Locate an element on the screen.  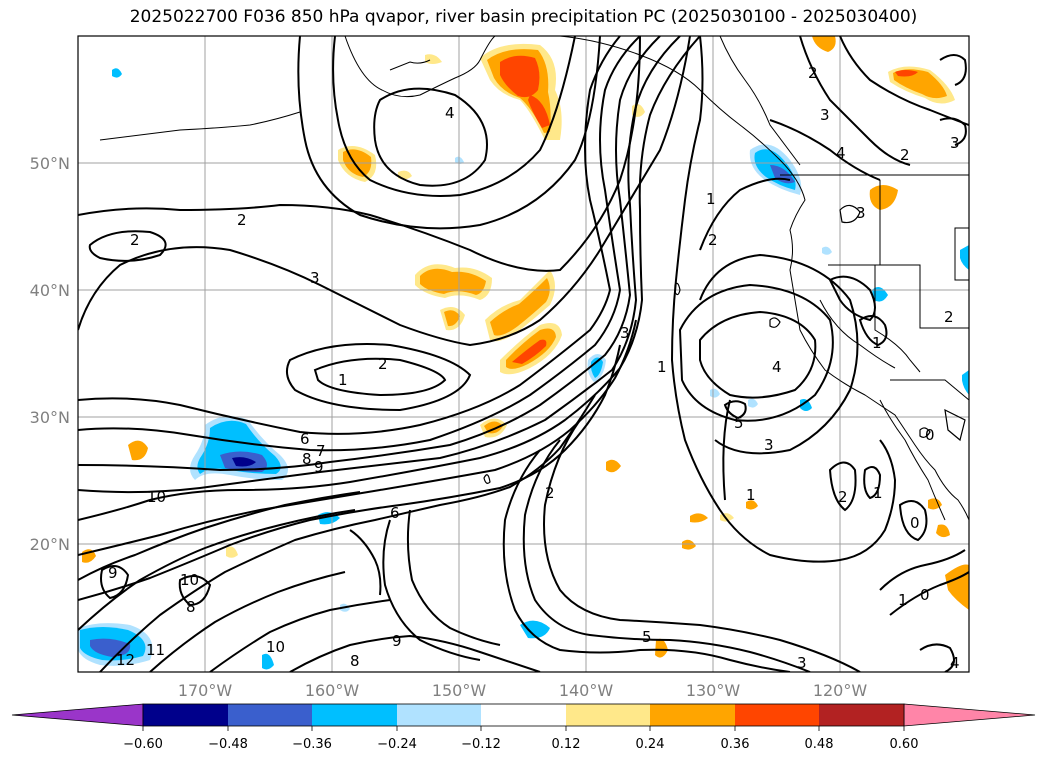
lon-label: 170°W is located at coordinates (205, 690).